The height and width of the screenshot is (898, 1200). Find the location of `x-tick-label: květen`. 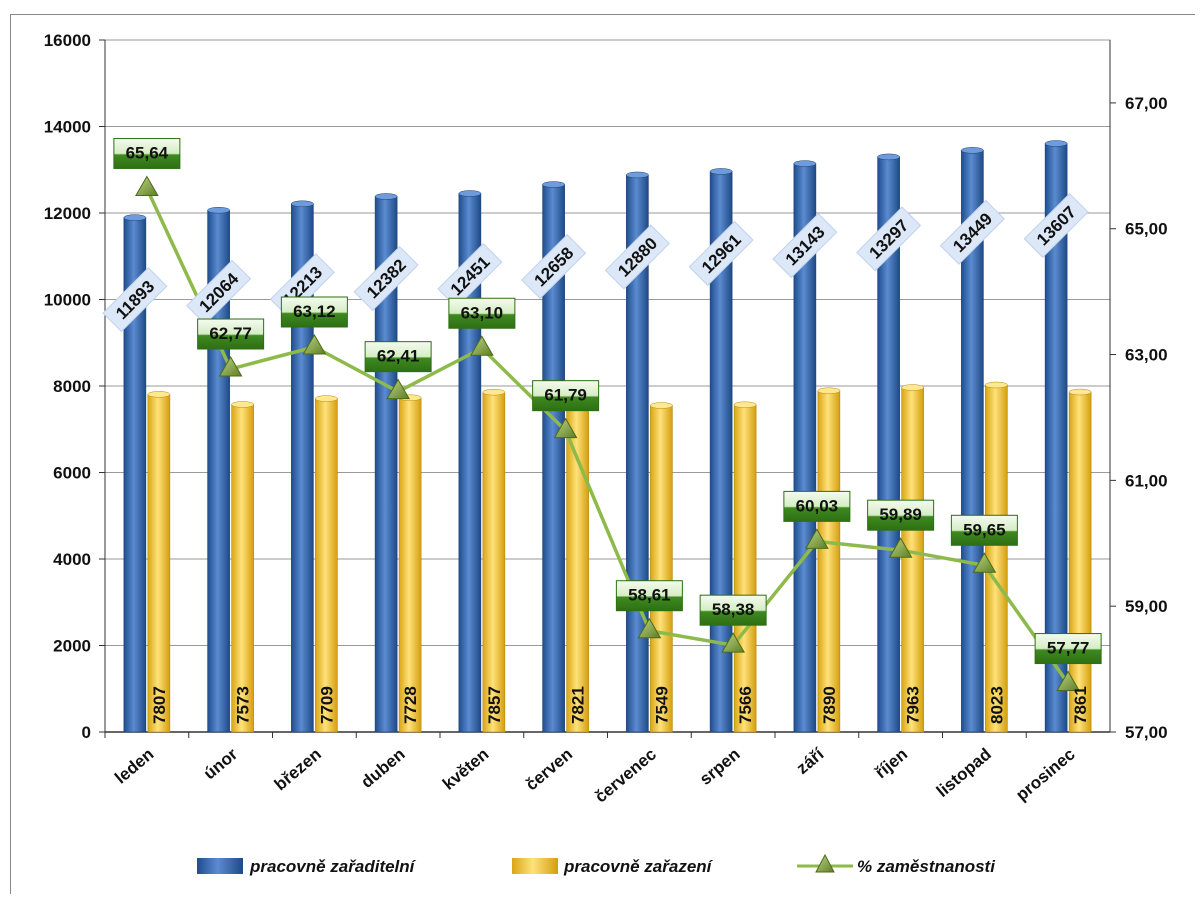

x-tick-label: květen is located at coordinates (465, 769).